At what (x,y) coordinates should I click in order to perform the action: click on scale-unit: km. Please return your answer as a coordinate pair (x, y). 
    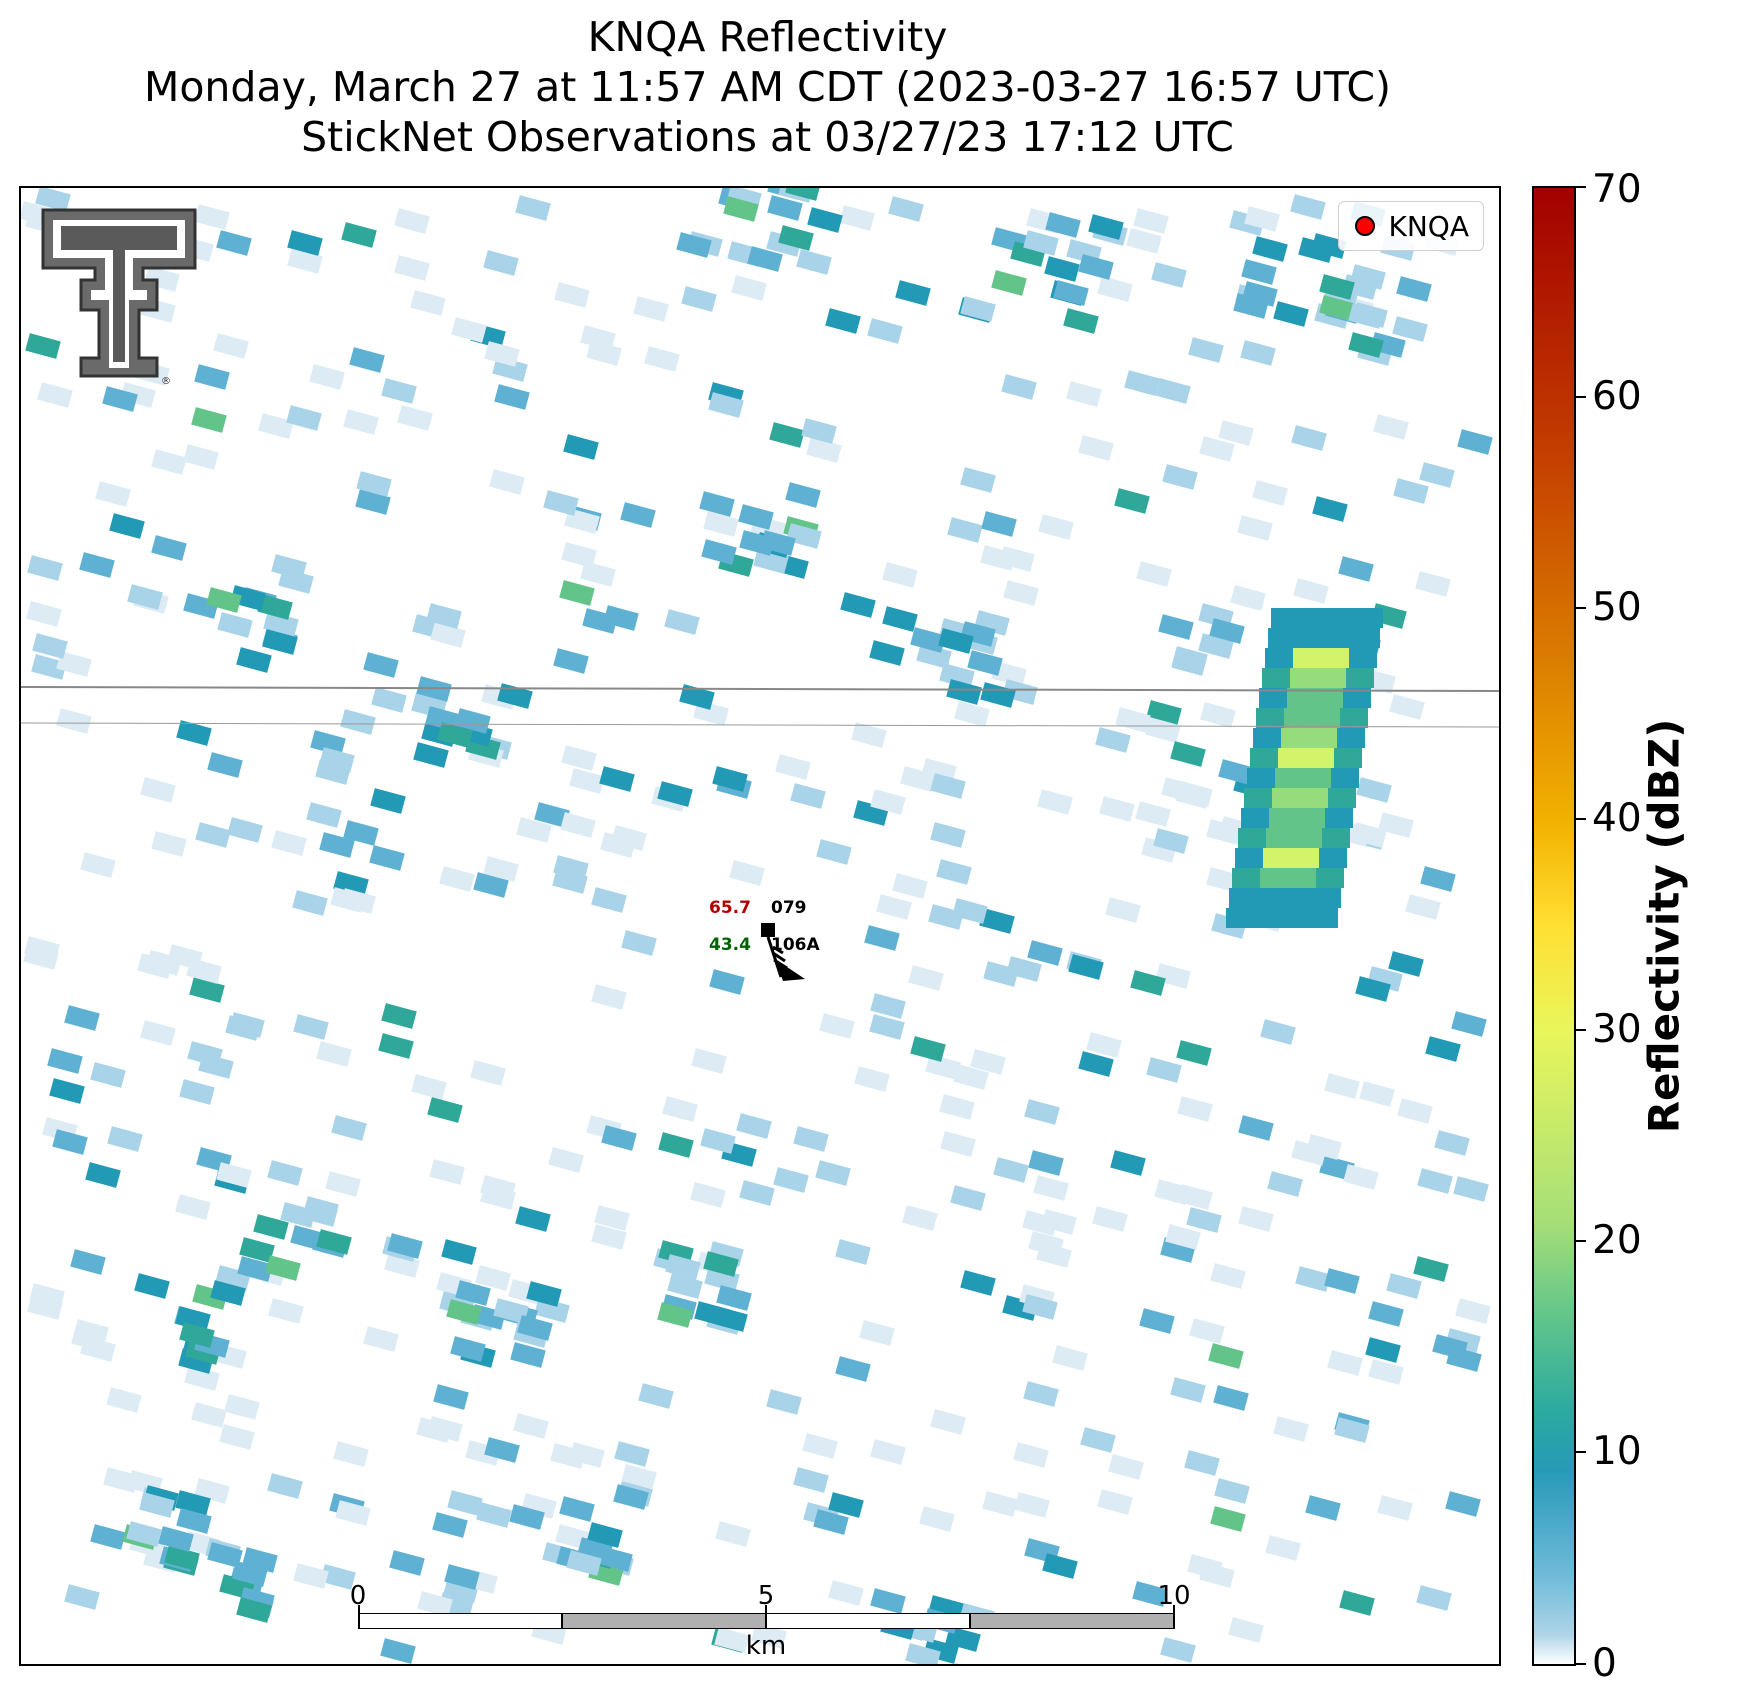
    Looking at the image, I should click on (766, 1646).